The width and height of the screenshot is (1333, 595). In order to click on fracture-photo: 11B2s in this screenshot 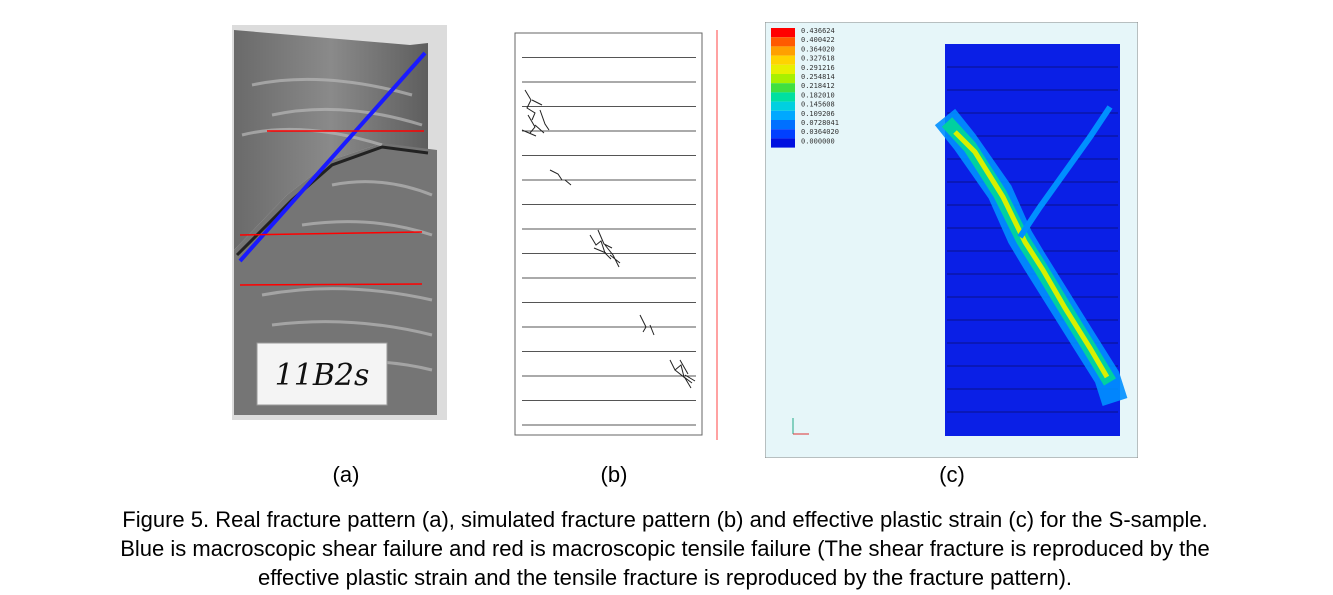, I will do `click(339, 222)`.